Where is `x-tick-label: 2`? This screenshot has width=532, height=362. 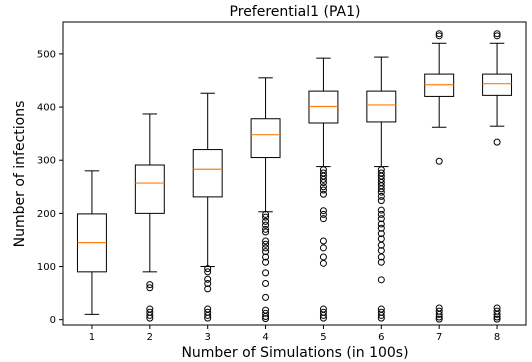 x-tick-label: 2 is located at coordinates (150, 337).